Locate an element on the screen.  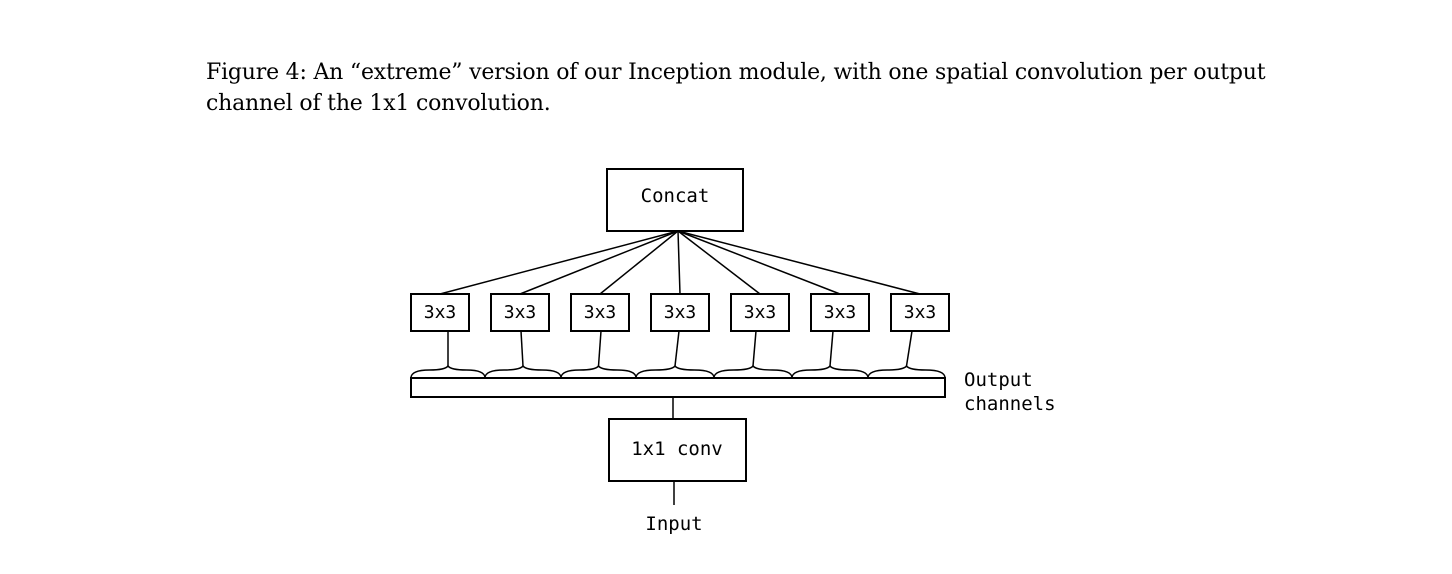
conv-label: 1x1 conv is located at coordinates (677, 449).